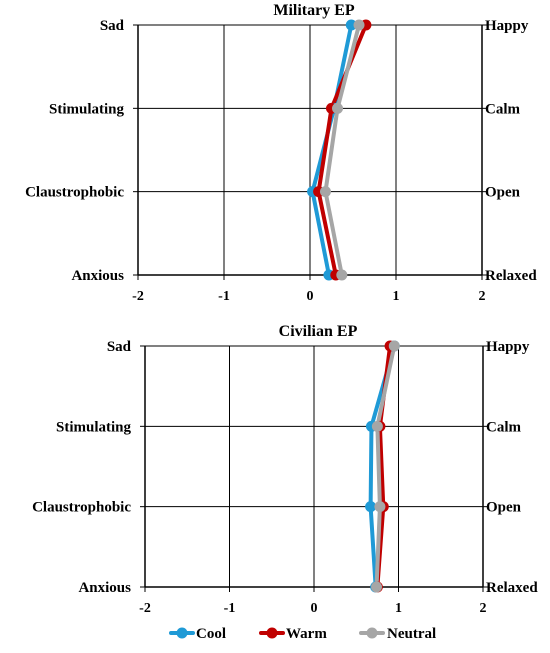  Describe the element at coordinates (211, 634) in the screenshot. I see `legend-label-cool: Cool` at that location.